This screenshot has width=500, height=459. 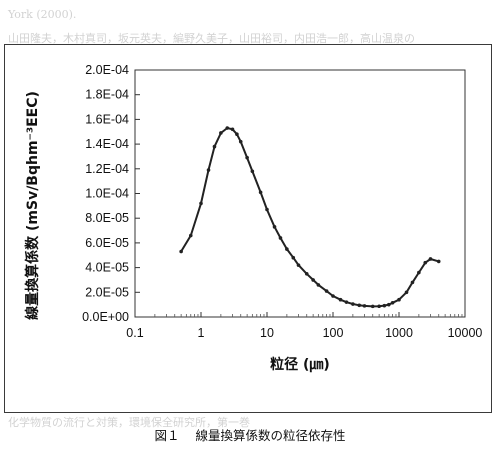 I want to click on y-tick-label: 1.8E-04, so click(x=107, y=95).